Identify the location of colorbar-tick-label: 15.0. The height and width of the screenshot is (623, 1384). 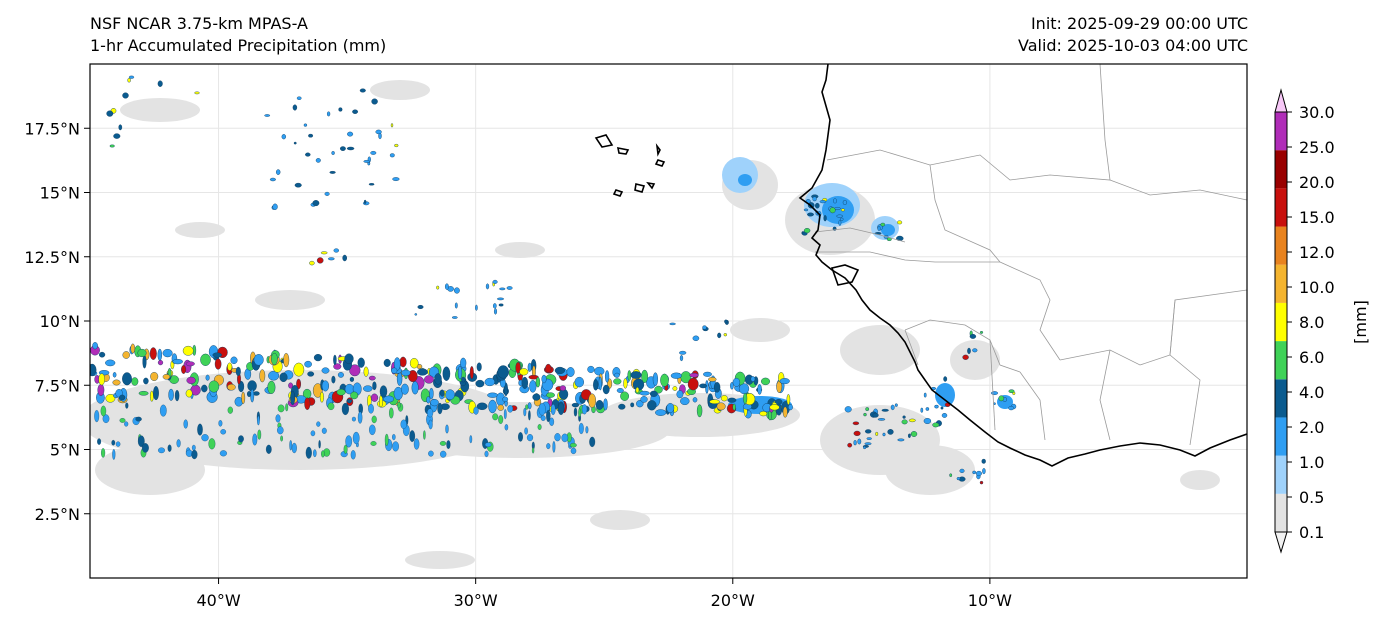
(1317, 217).